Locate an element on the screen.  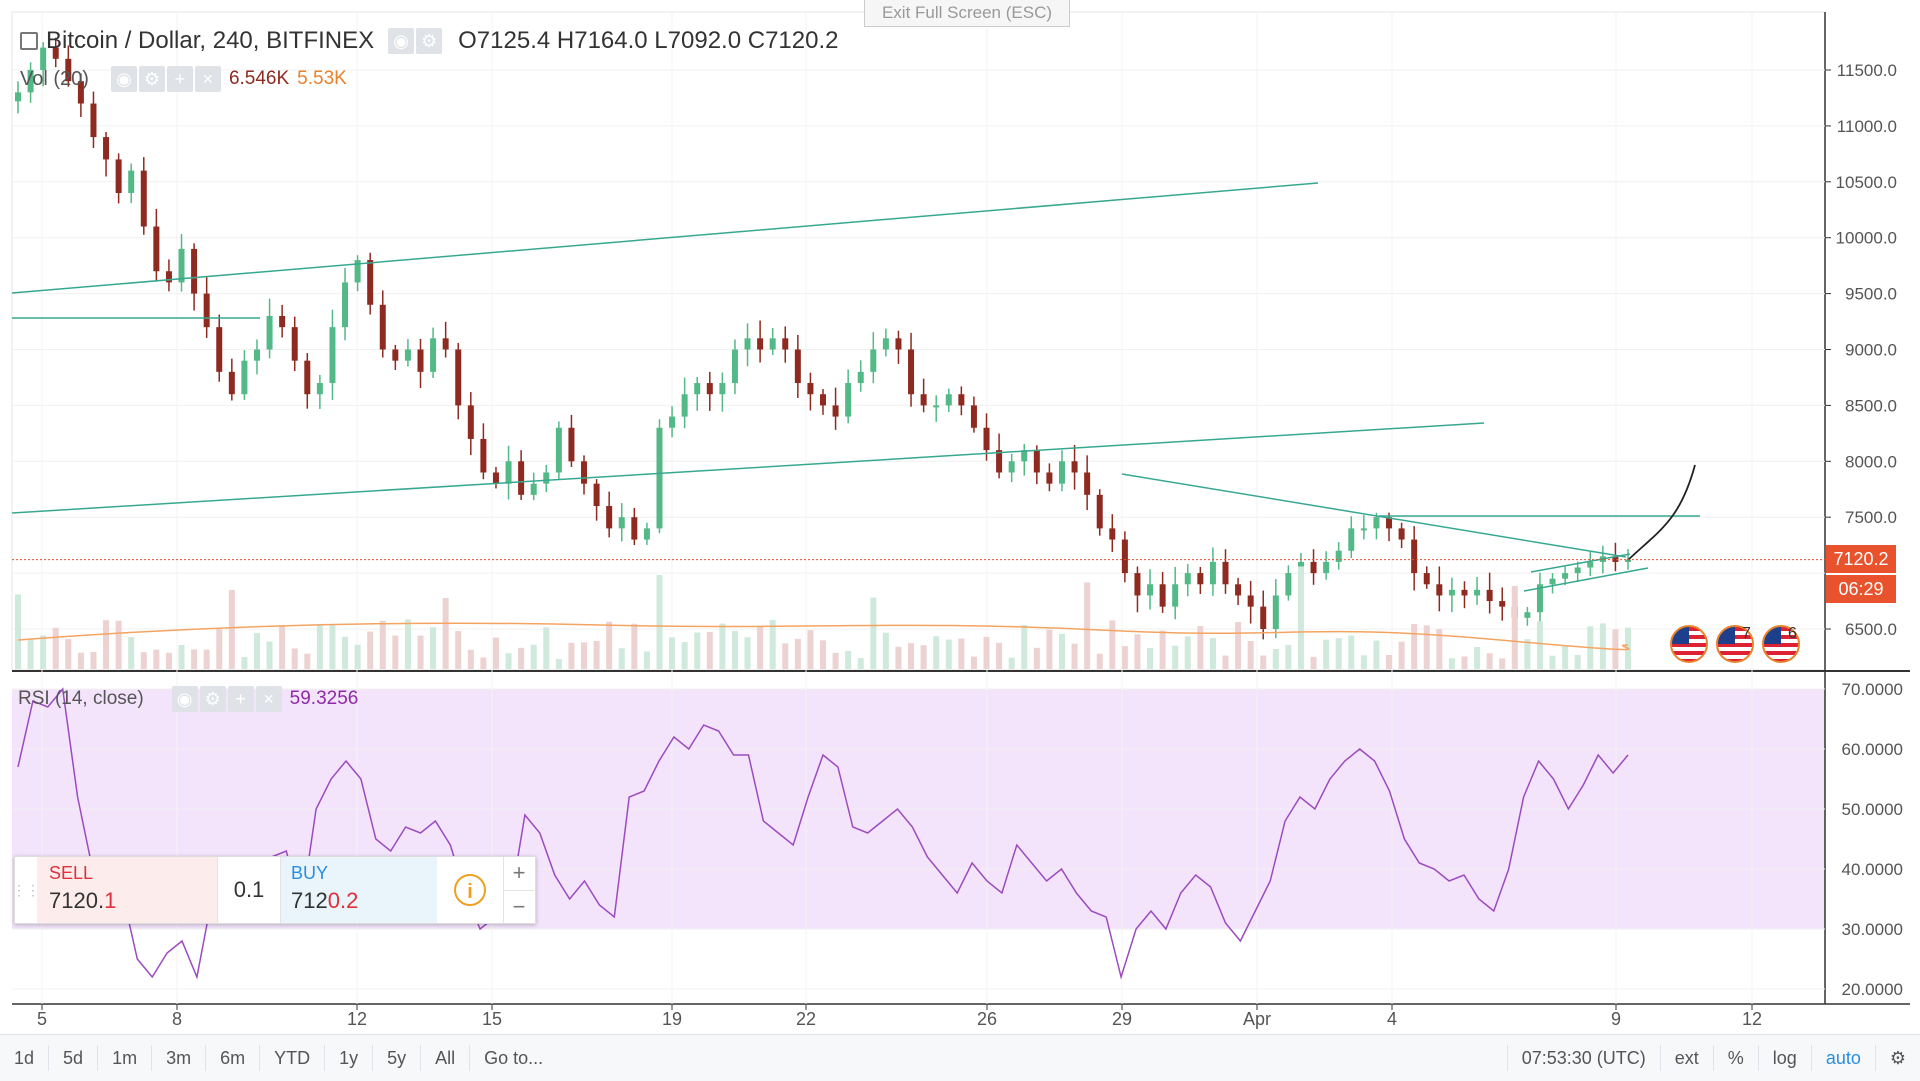
rsi-legend: RSI (14, close) ◉ ⚙ + × 59.3256 is located at coordinates (188, 699).